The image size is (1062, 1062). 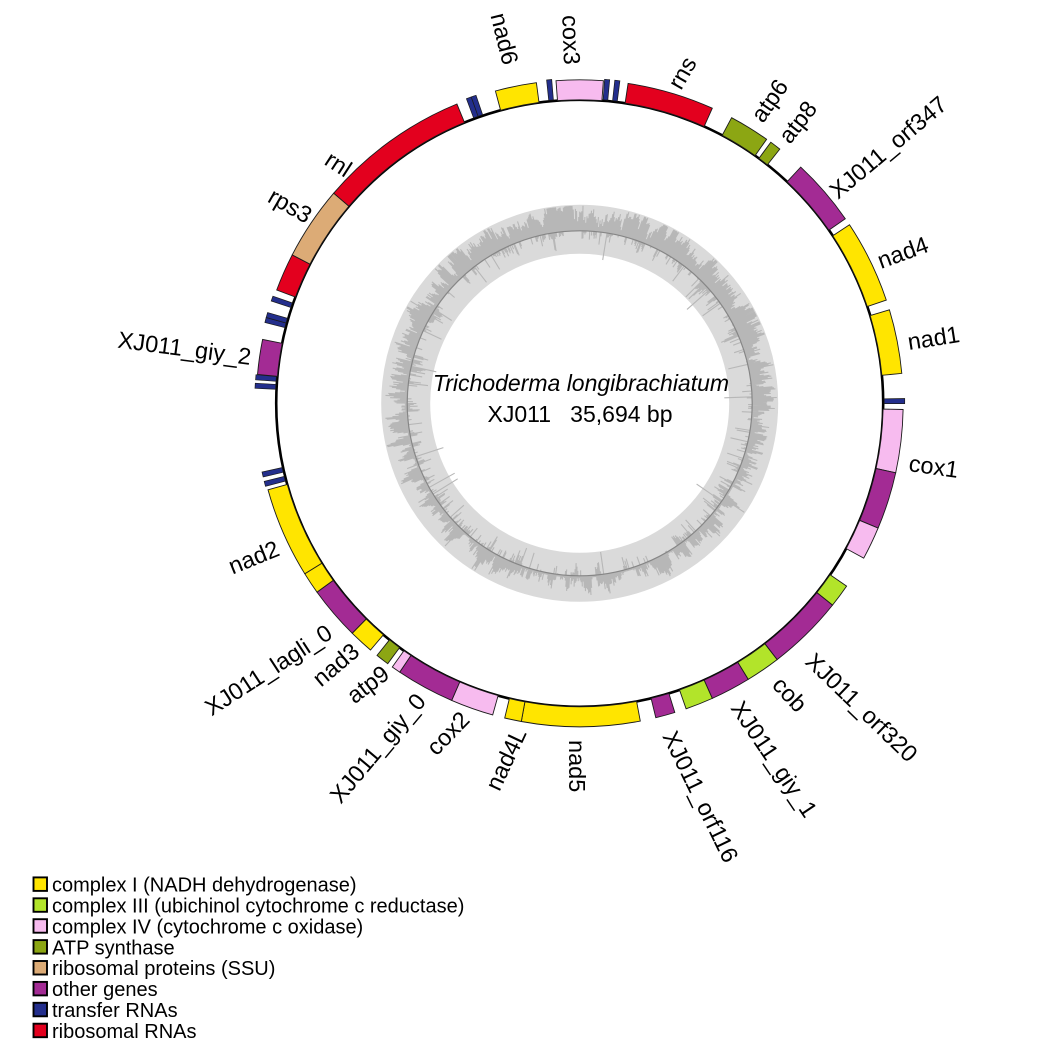 What do you see at coordinates (447, 733) in the screenshot?
I see `svg-text: cox2` at bounding box center [447, 733].